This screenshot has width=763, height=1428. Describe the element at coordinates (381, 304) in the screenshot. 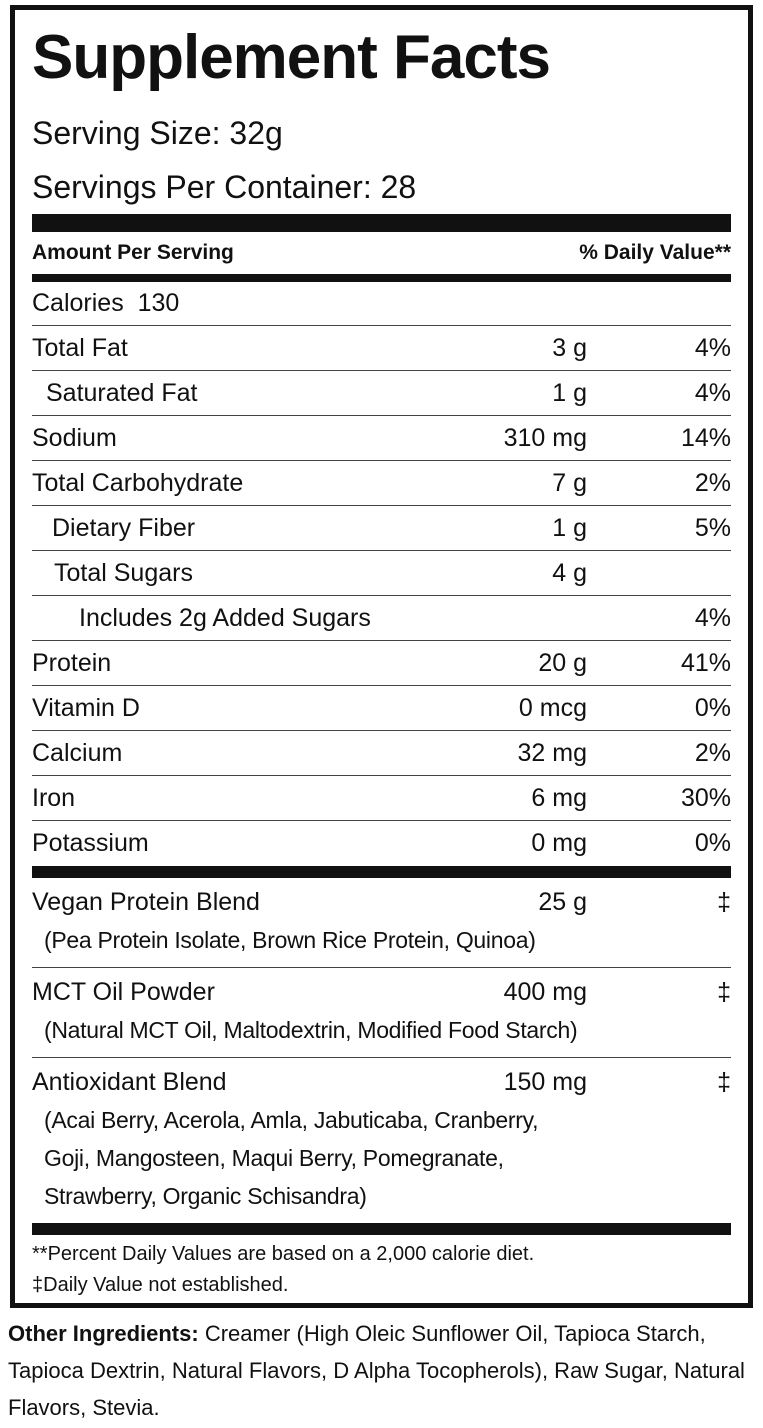

I see `calories-row: Calories 130` at that location.